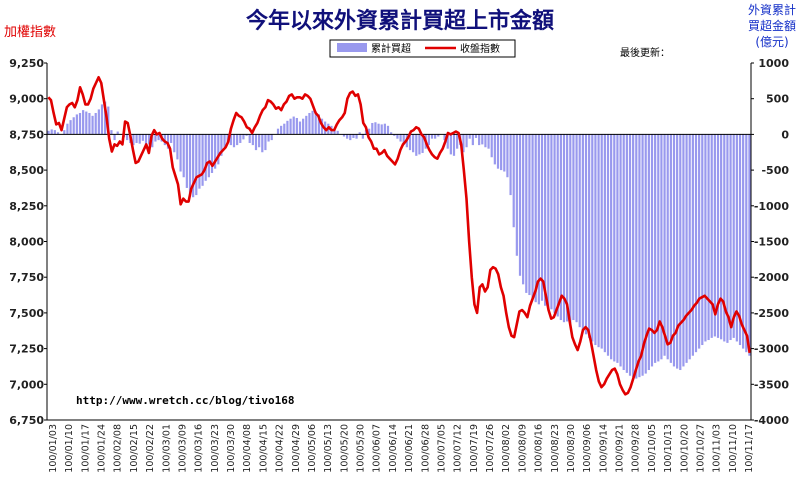 This screenshot has width=800, height=488. What do you see at coordinates (771, 42) in the screenshot?
I see `right-axis-label-line3: (億元)` at bounding box center [771, 42].